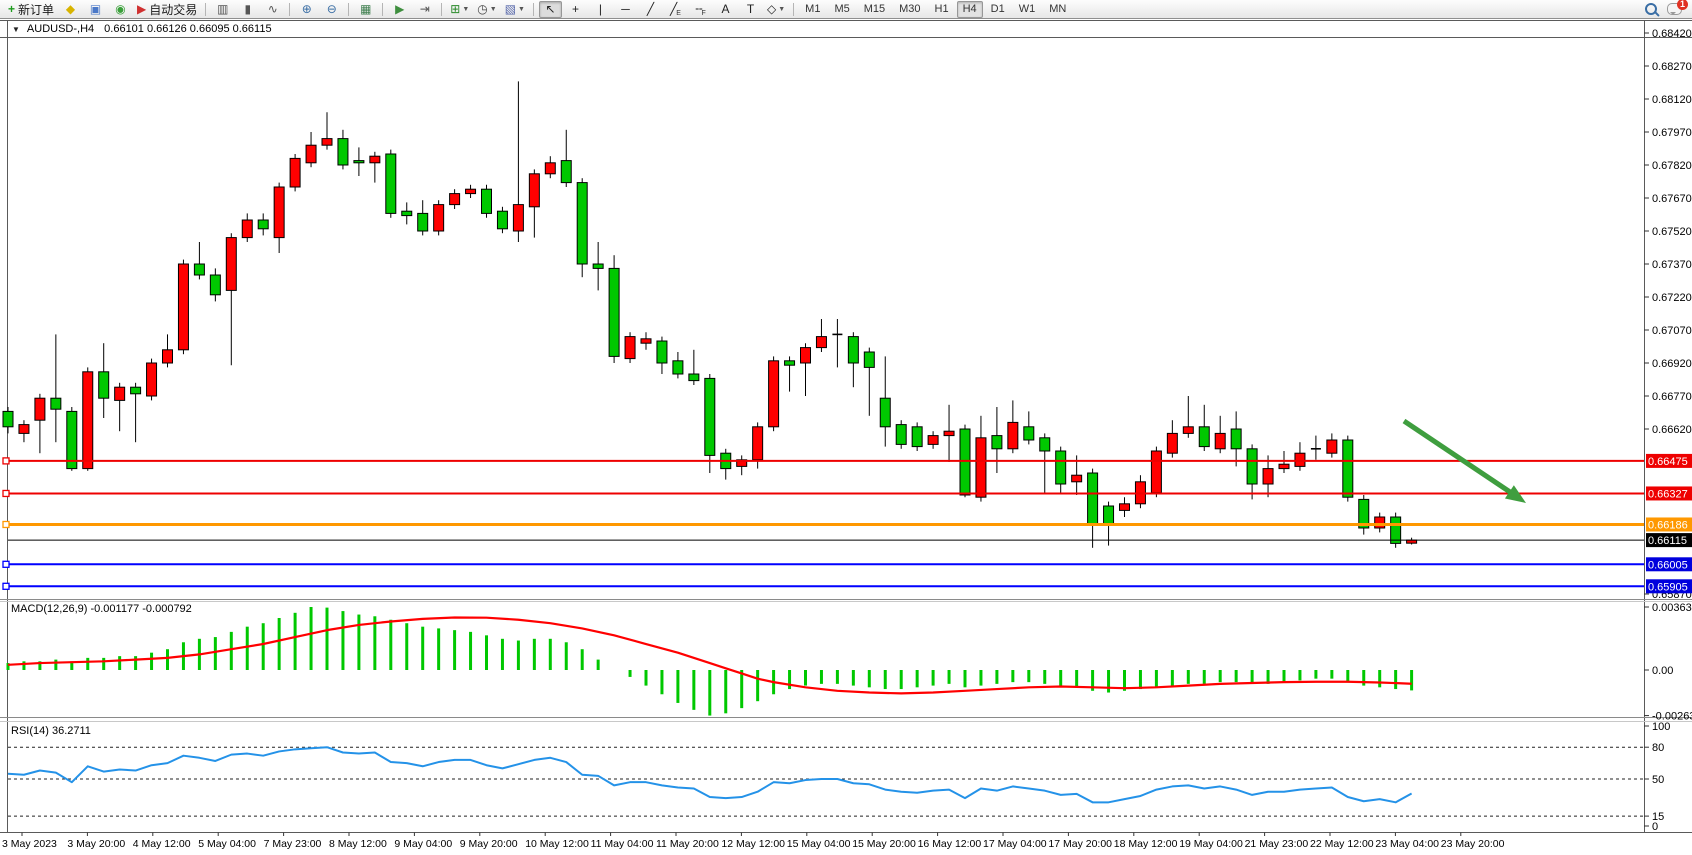 Image resolution: width=1692 pixels, height=855 pixels. Describe the element at coordinates (1672, 397) in the screenshot. I see `price-axis-tick: 0.66770` at that location.